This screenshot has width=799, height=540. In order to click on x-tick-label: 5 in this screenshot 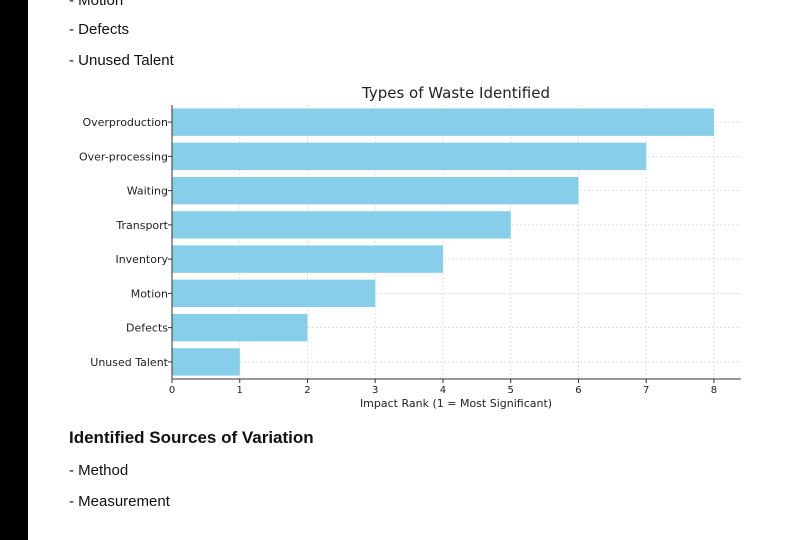, I will do `click(511, 390)`.